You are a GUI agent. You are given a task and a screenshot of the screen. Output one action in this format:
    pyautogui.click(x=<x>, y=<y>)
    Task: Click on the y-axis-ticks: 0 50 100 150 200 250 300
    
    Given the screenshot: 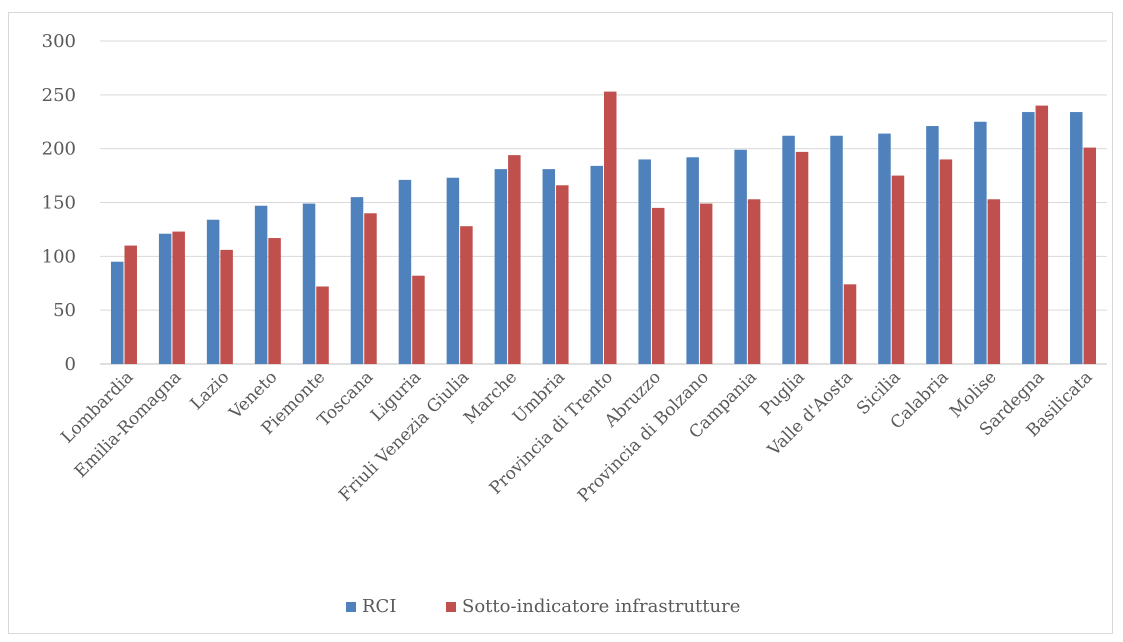 What is the action you would take?
    pyautogui.click(x=59, y=203)
    